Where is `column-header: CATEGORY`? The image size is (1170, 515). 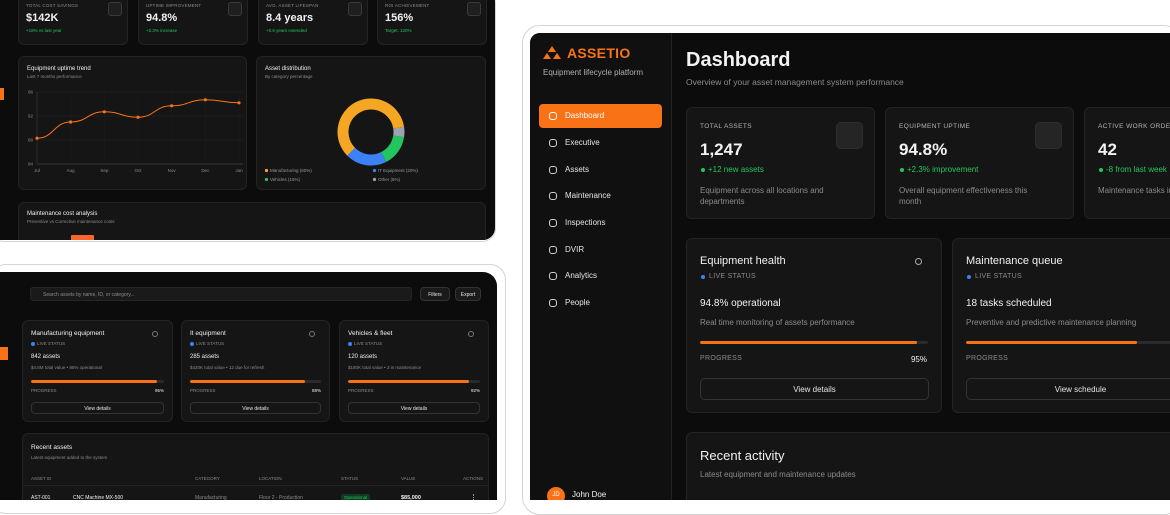 column-header: CATEGORY is located at coordinates (207, 478).